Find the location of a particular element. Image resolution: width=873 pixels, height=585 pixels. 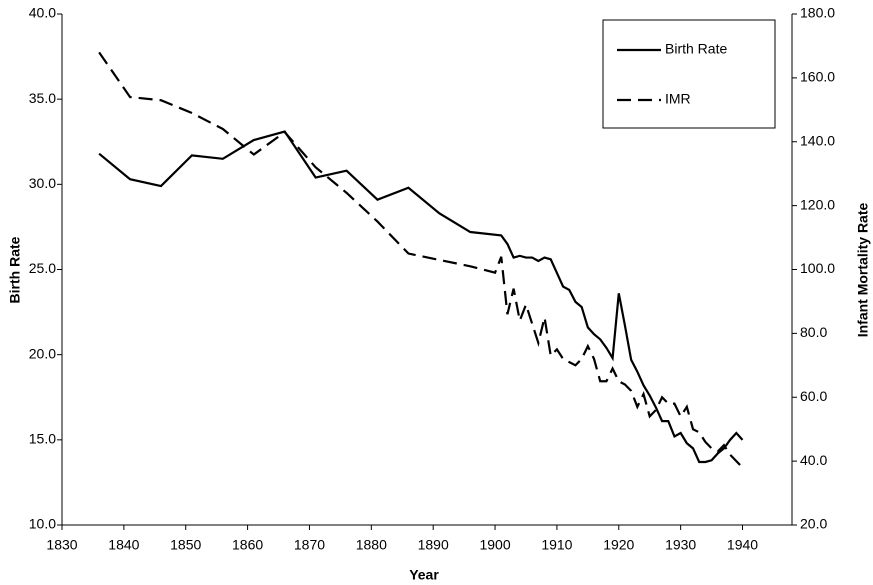

x-tick-label: 1840 is located at coordinates (123, 545).